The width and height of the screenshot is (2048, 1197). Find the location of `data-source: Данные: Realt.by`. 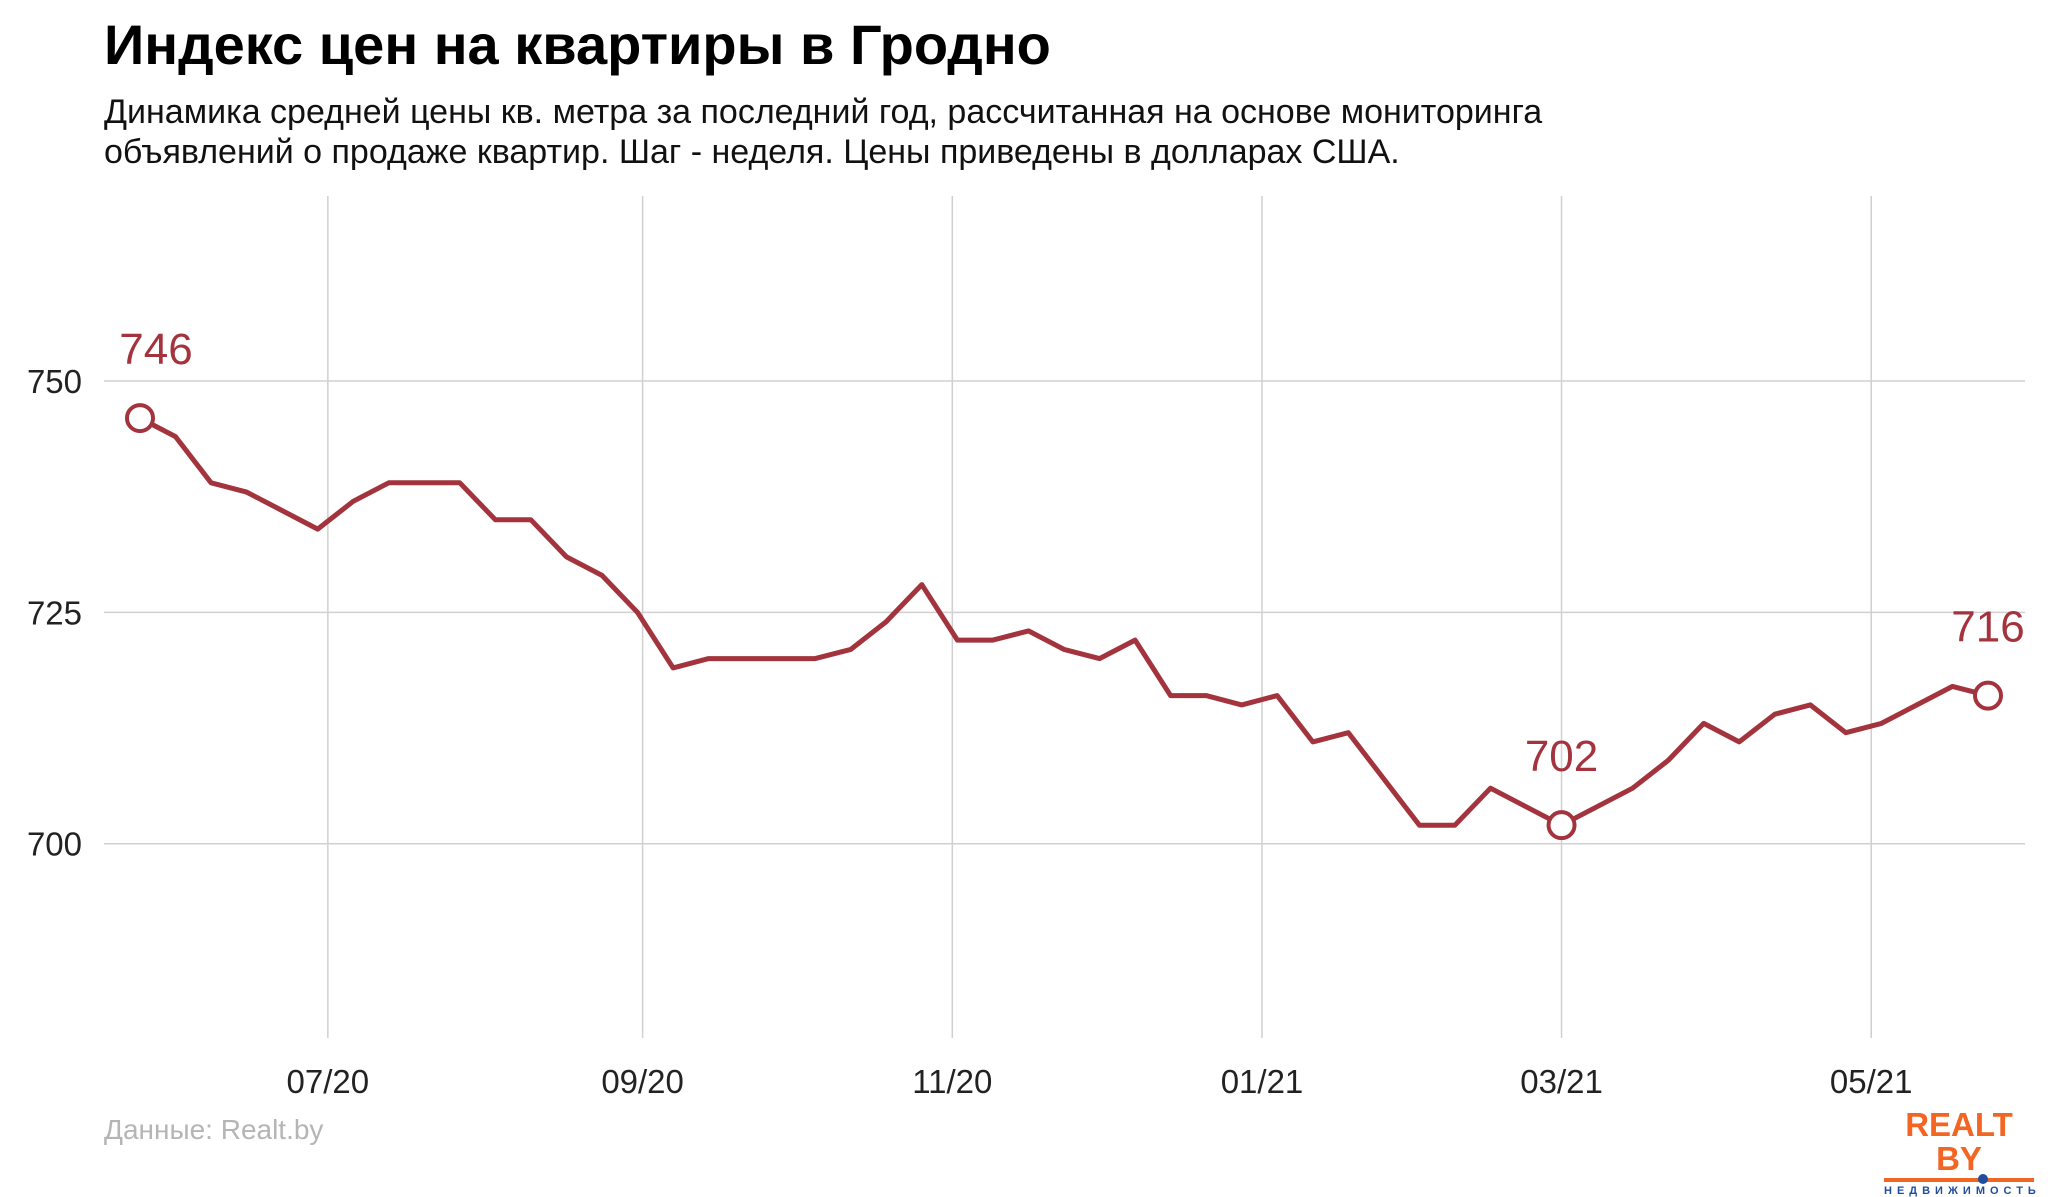

data-source: Данные: Realt.by is located at coordinates (214, 1129).